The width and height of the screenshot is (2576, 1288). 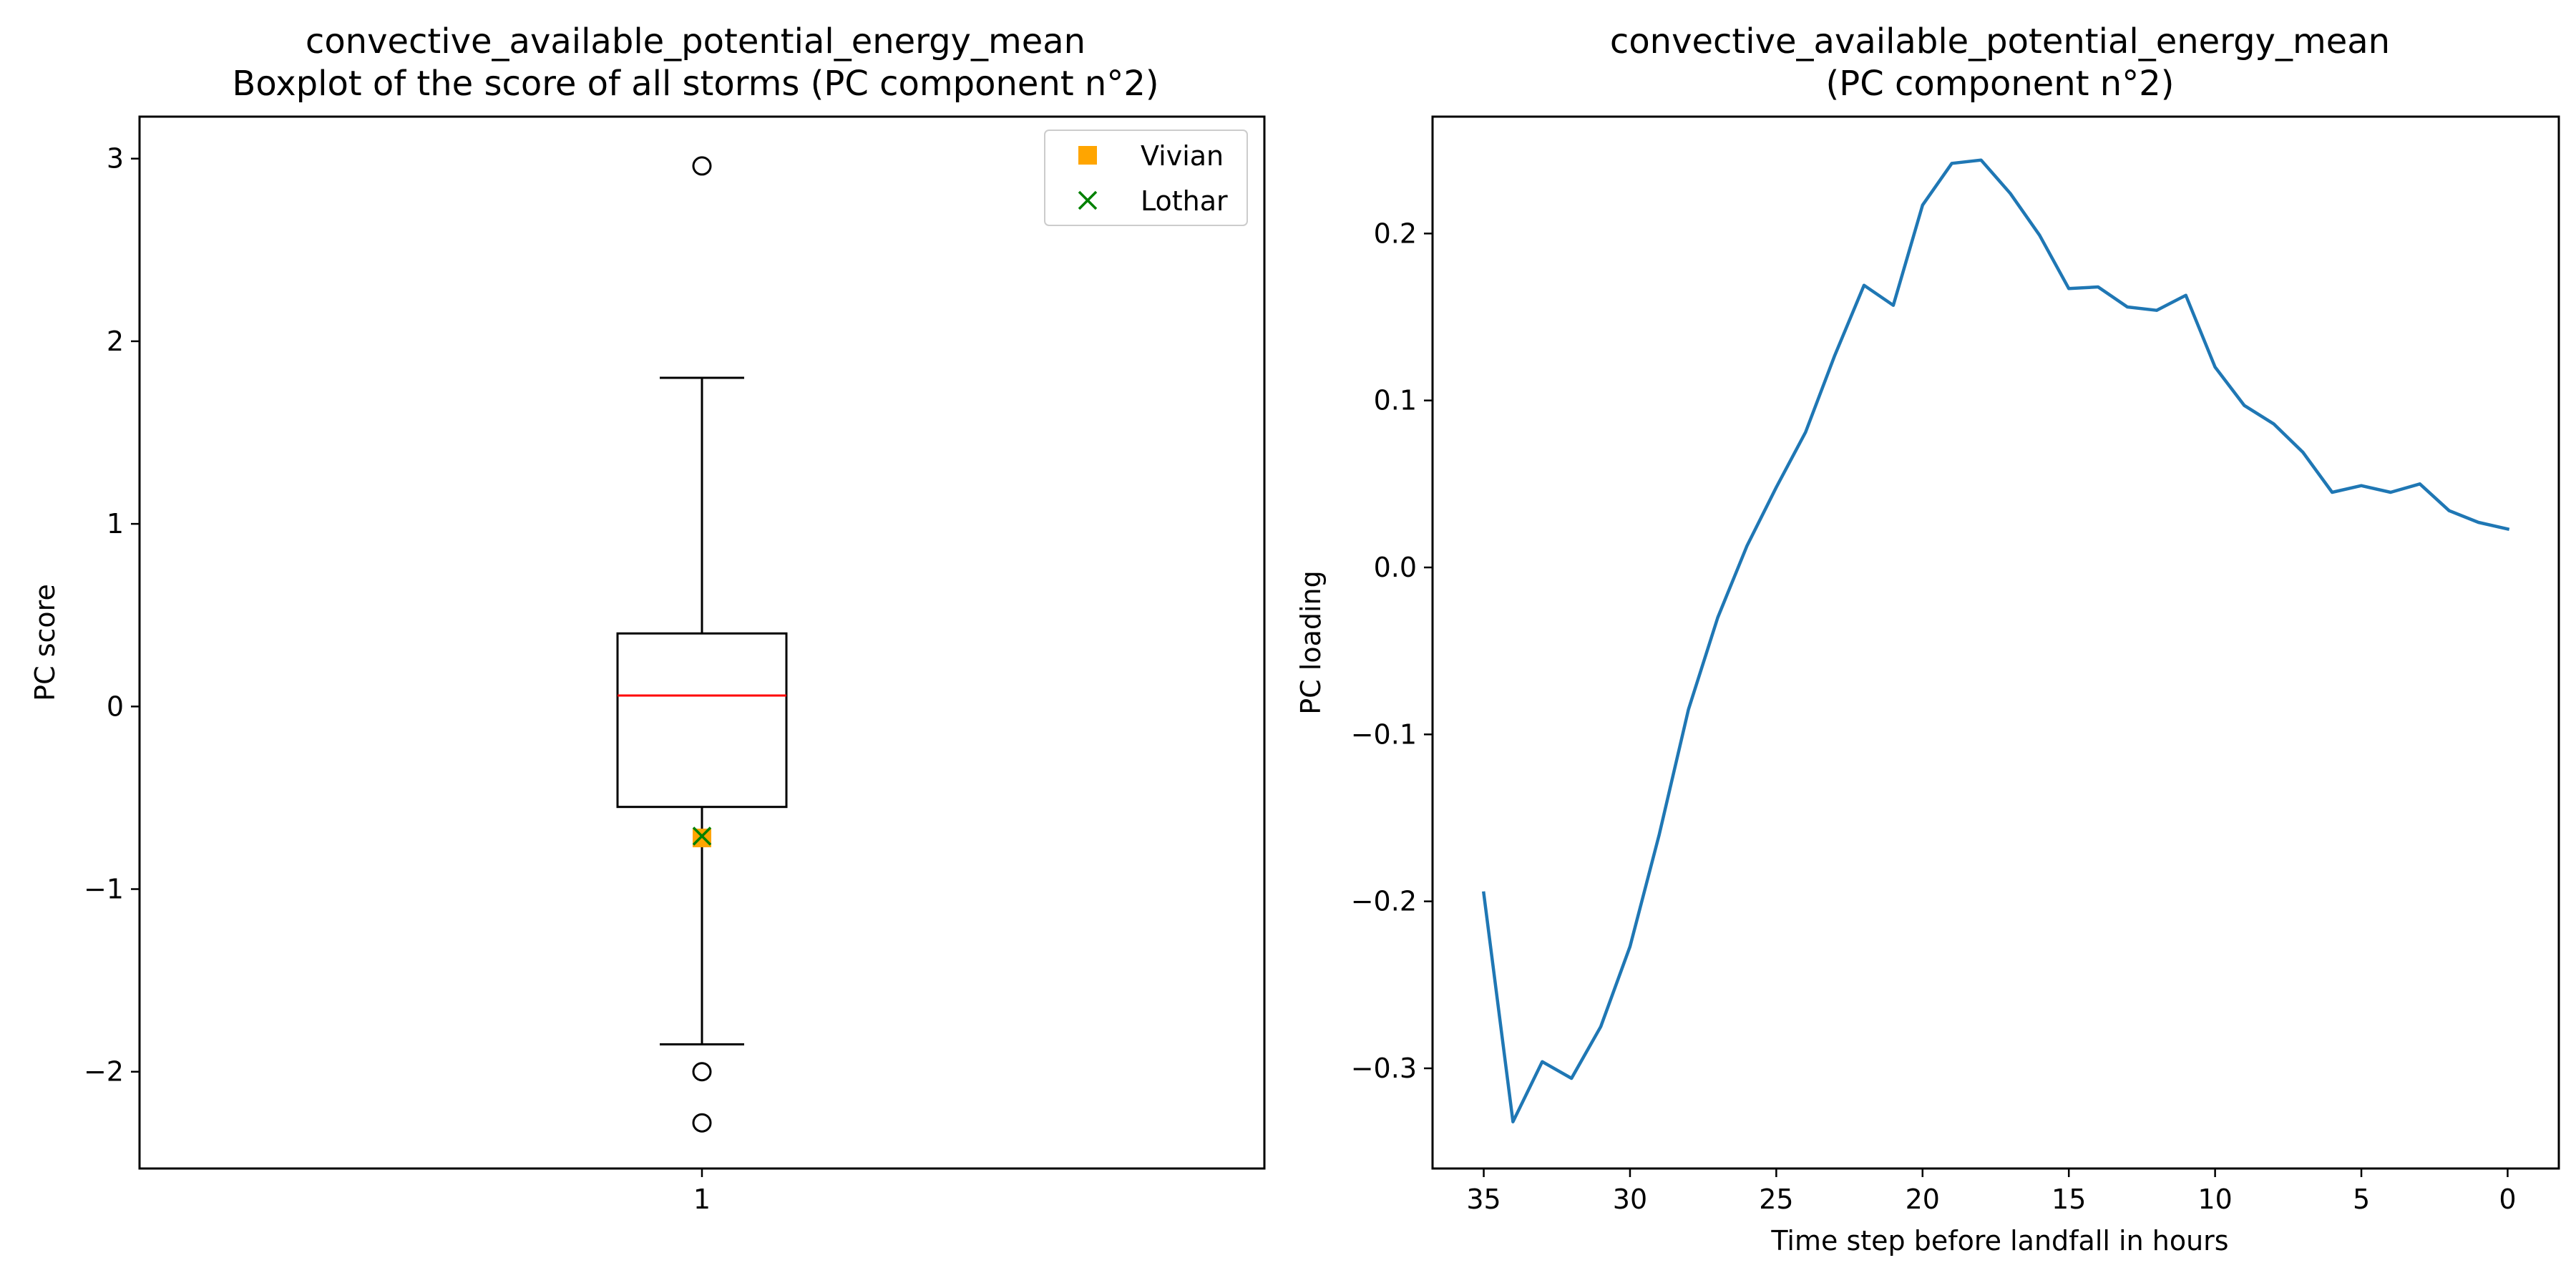 I want to click on interquartile-box, so click(x=702, y=720).